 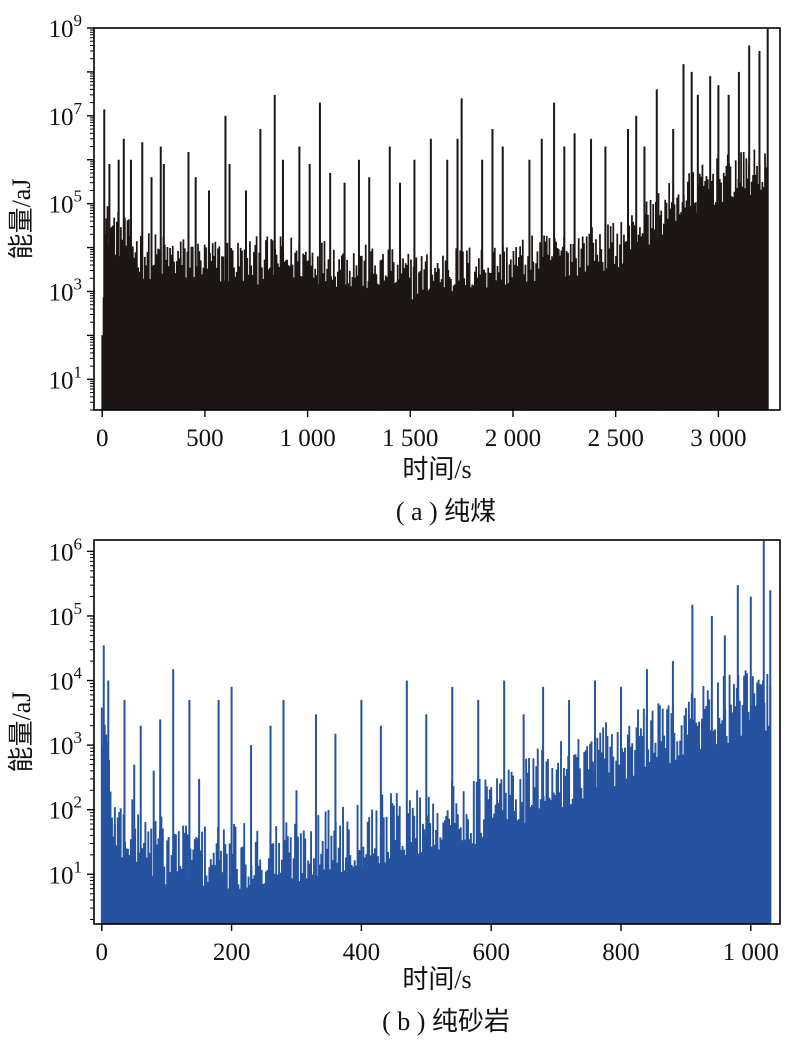 I want to click on x-tick-label: 3 000, so click(x=718, y=438).